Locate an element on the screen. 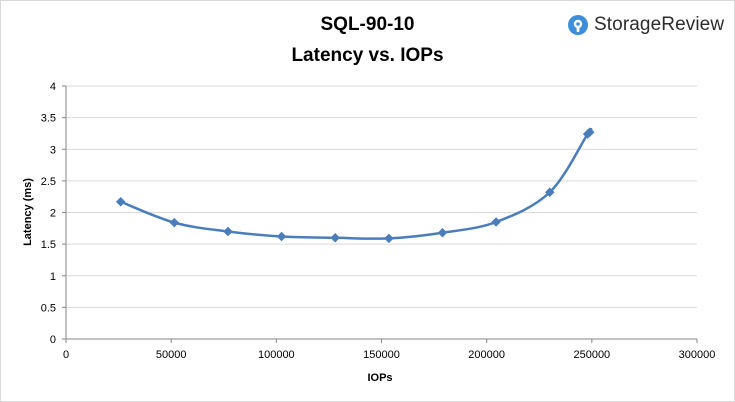  y-tick-label: 3.5 is located at coordinates (48, 119).